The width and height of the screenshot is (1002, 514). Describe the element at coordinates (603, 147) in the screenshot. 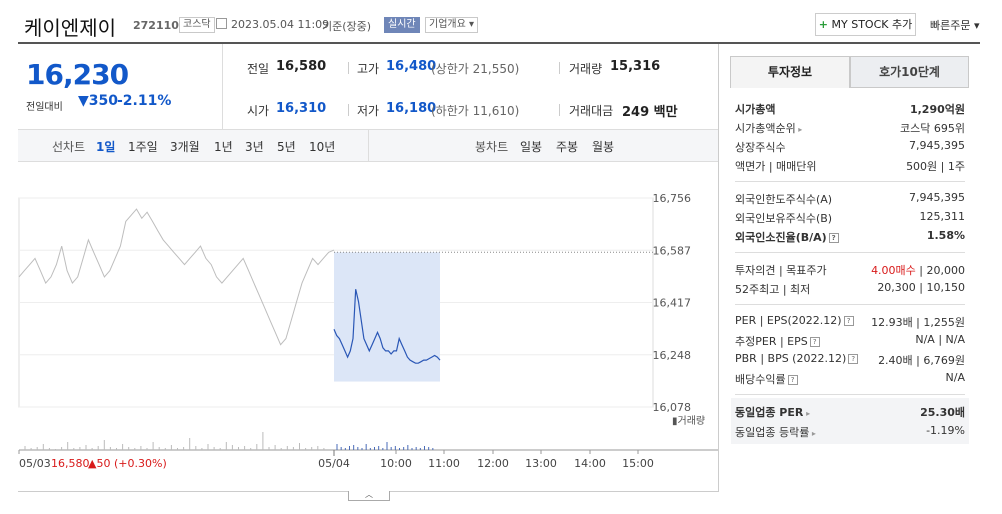

I see `tab-monthly: 월봉` at that location.